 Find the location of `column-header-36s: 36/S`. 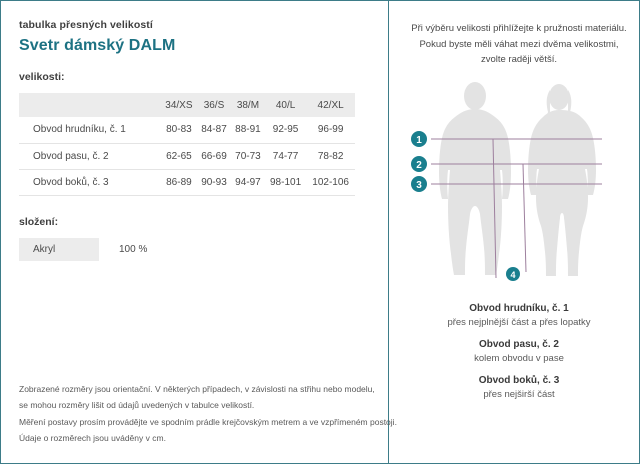

column-header-36s: 36/S is located at coordinates (214, 105).